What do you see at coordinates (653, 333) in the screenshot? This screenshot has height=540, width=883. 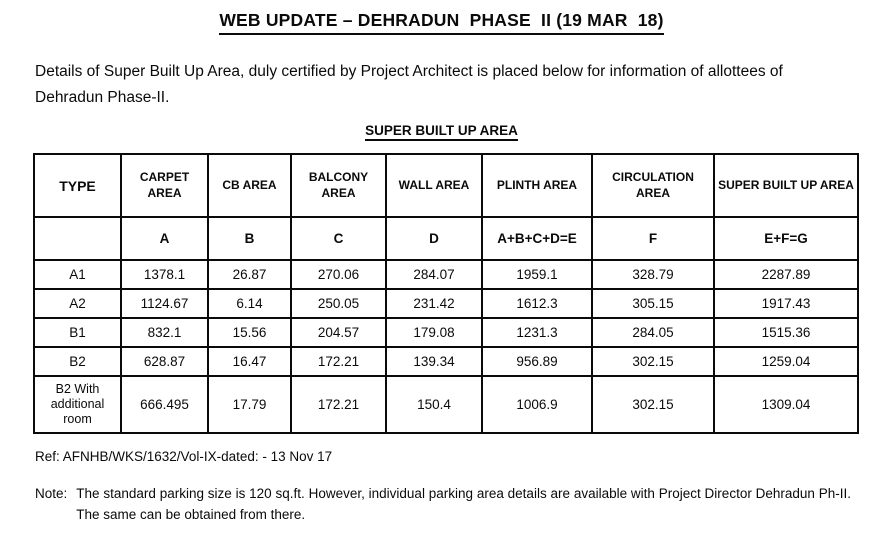 I see `table-cell: 284.05` at bounding box center [653, 333].